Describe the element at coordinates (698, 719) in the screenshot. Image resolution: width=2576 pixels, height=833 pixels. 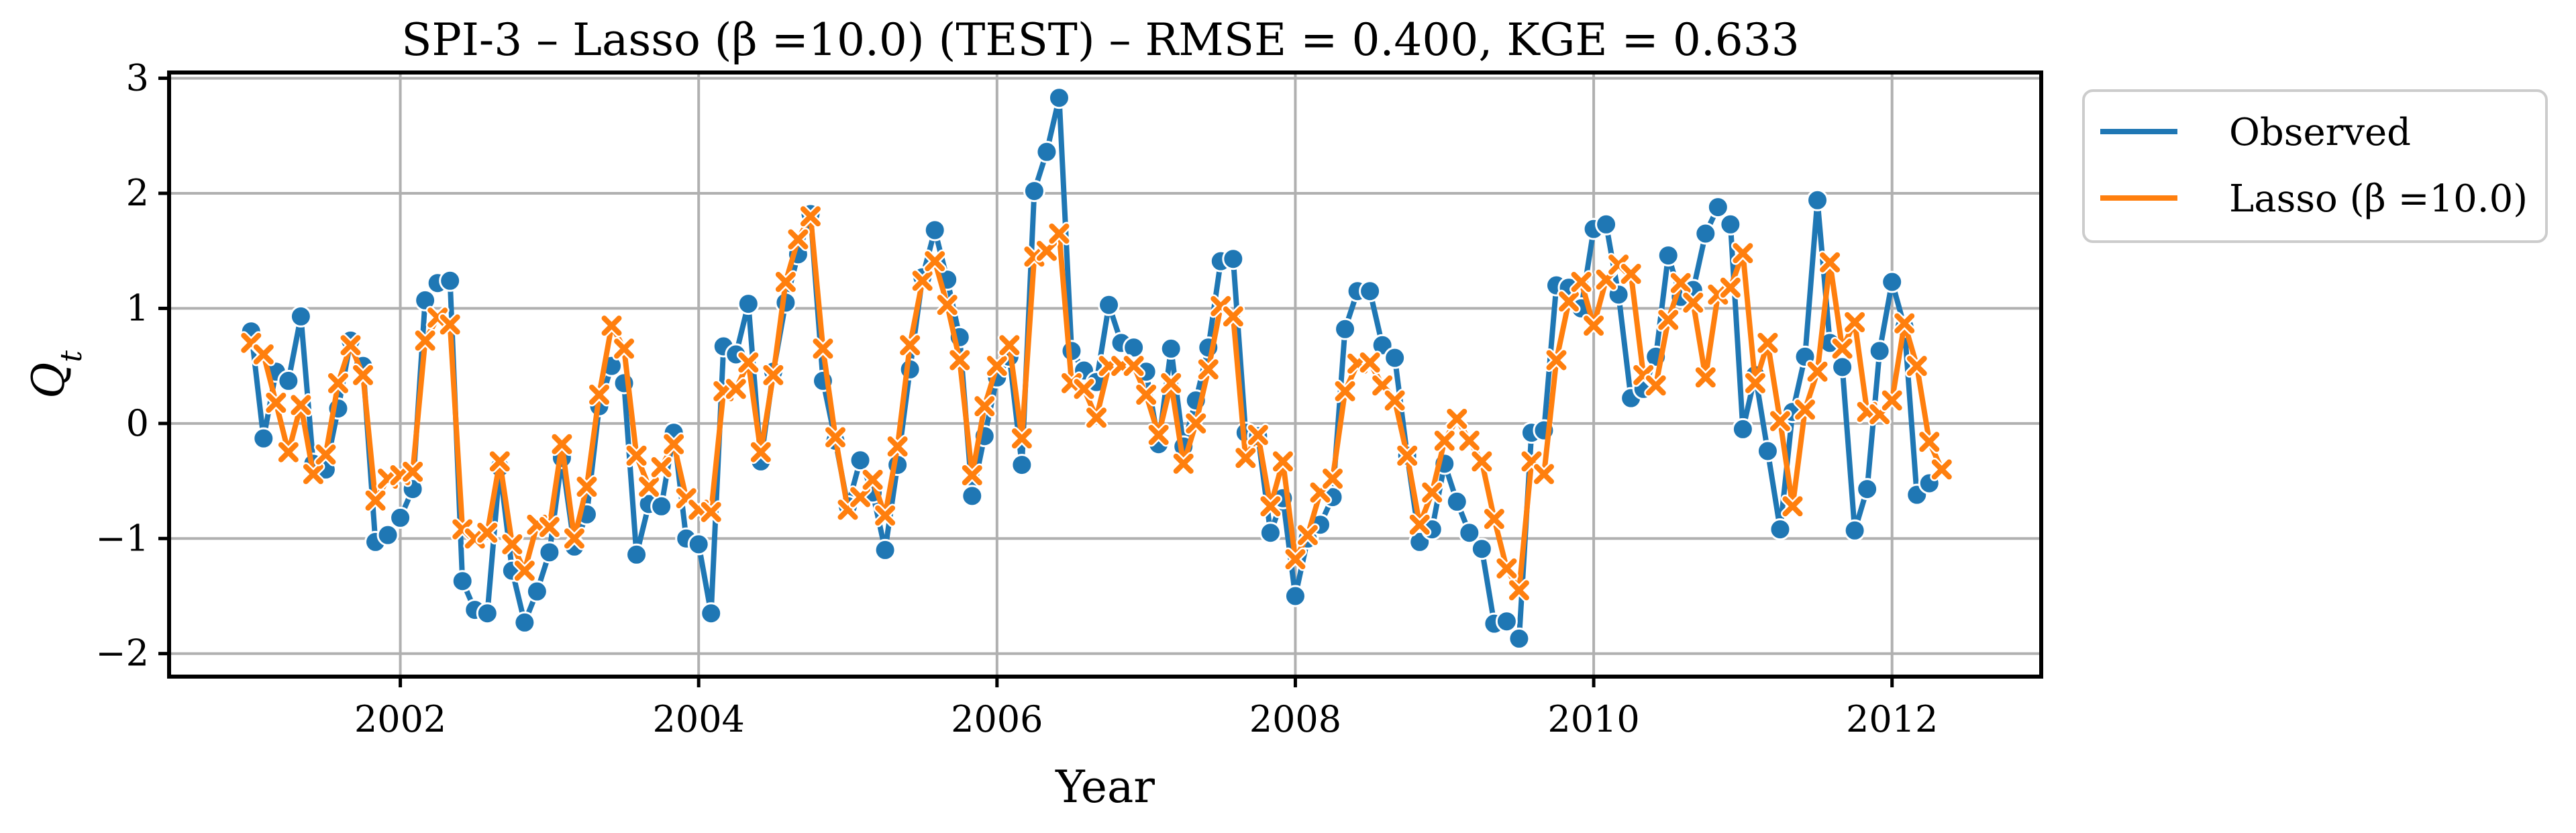
I see `x-tick-label: 2004` at that location.